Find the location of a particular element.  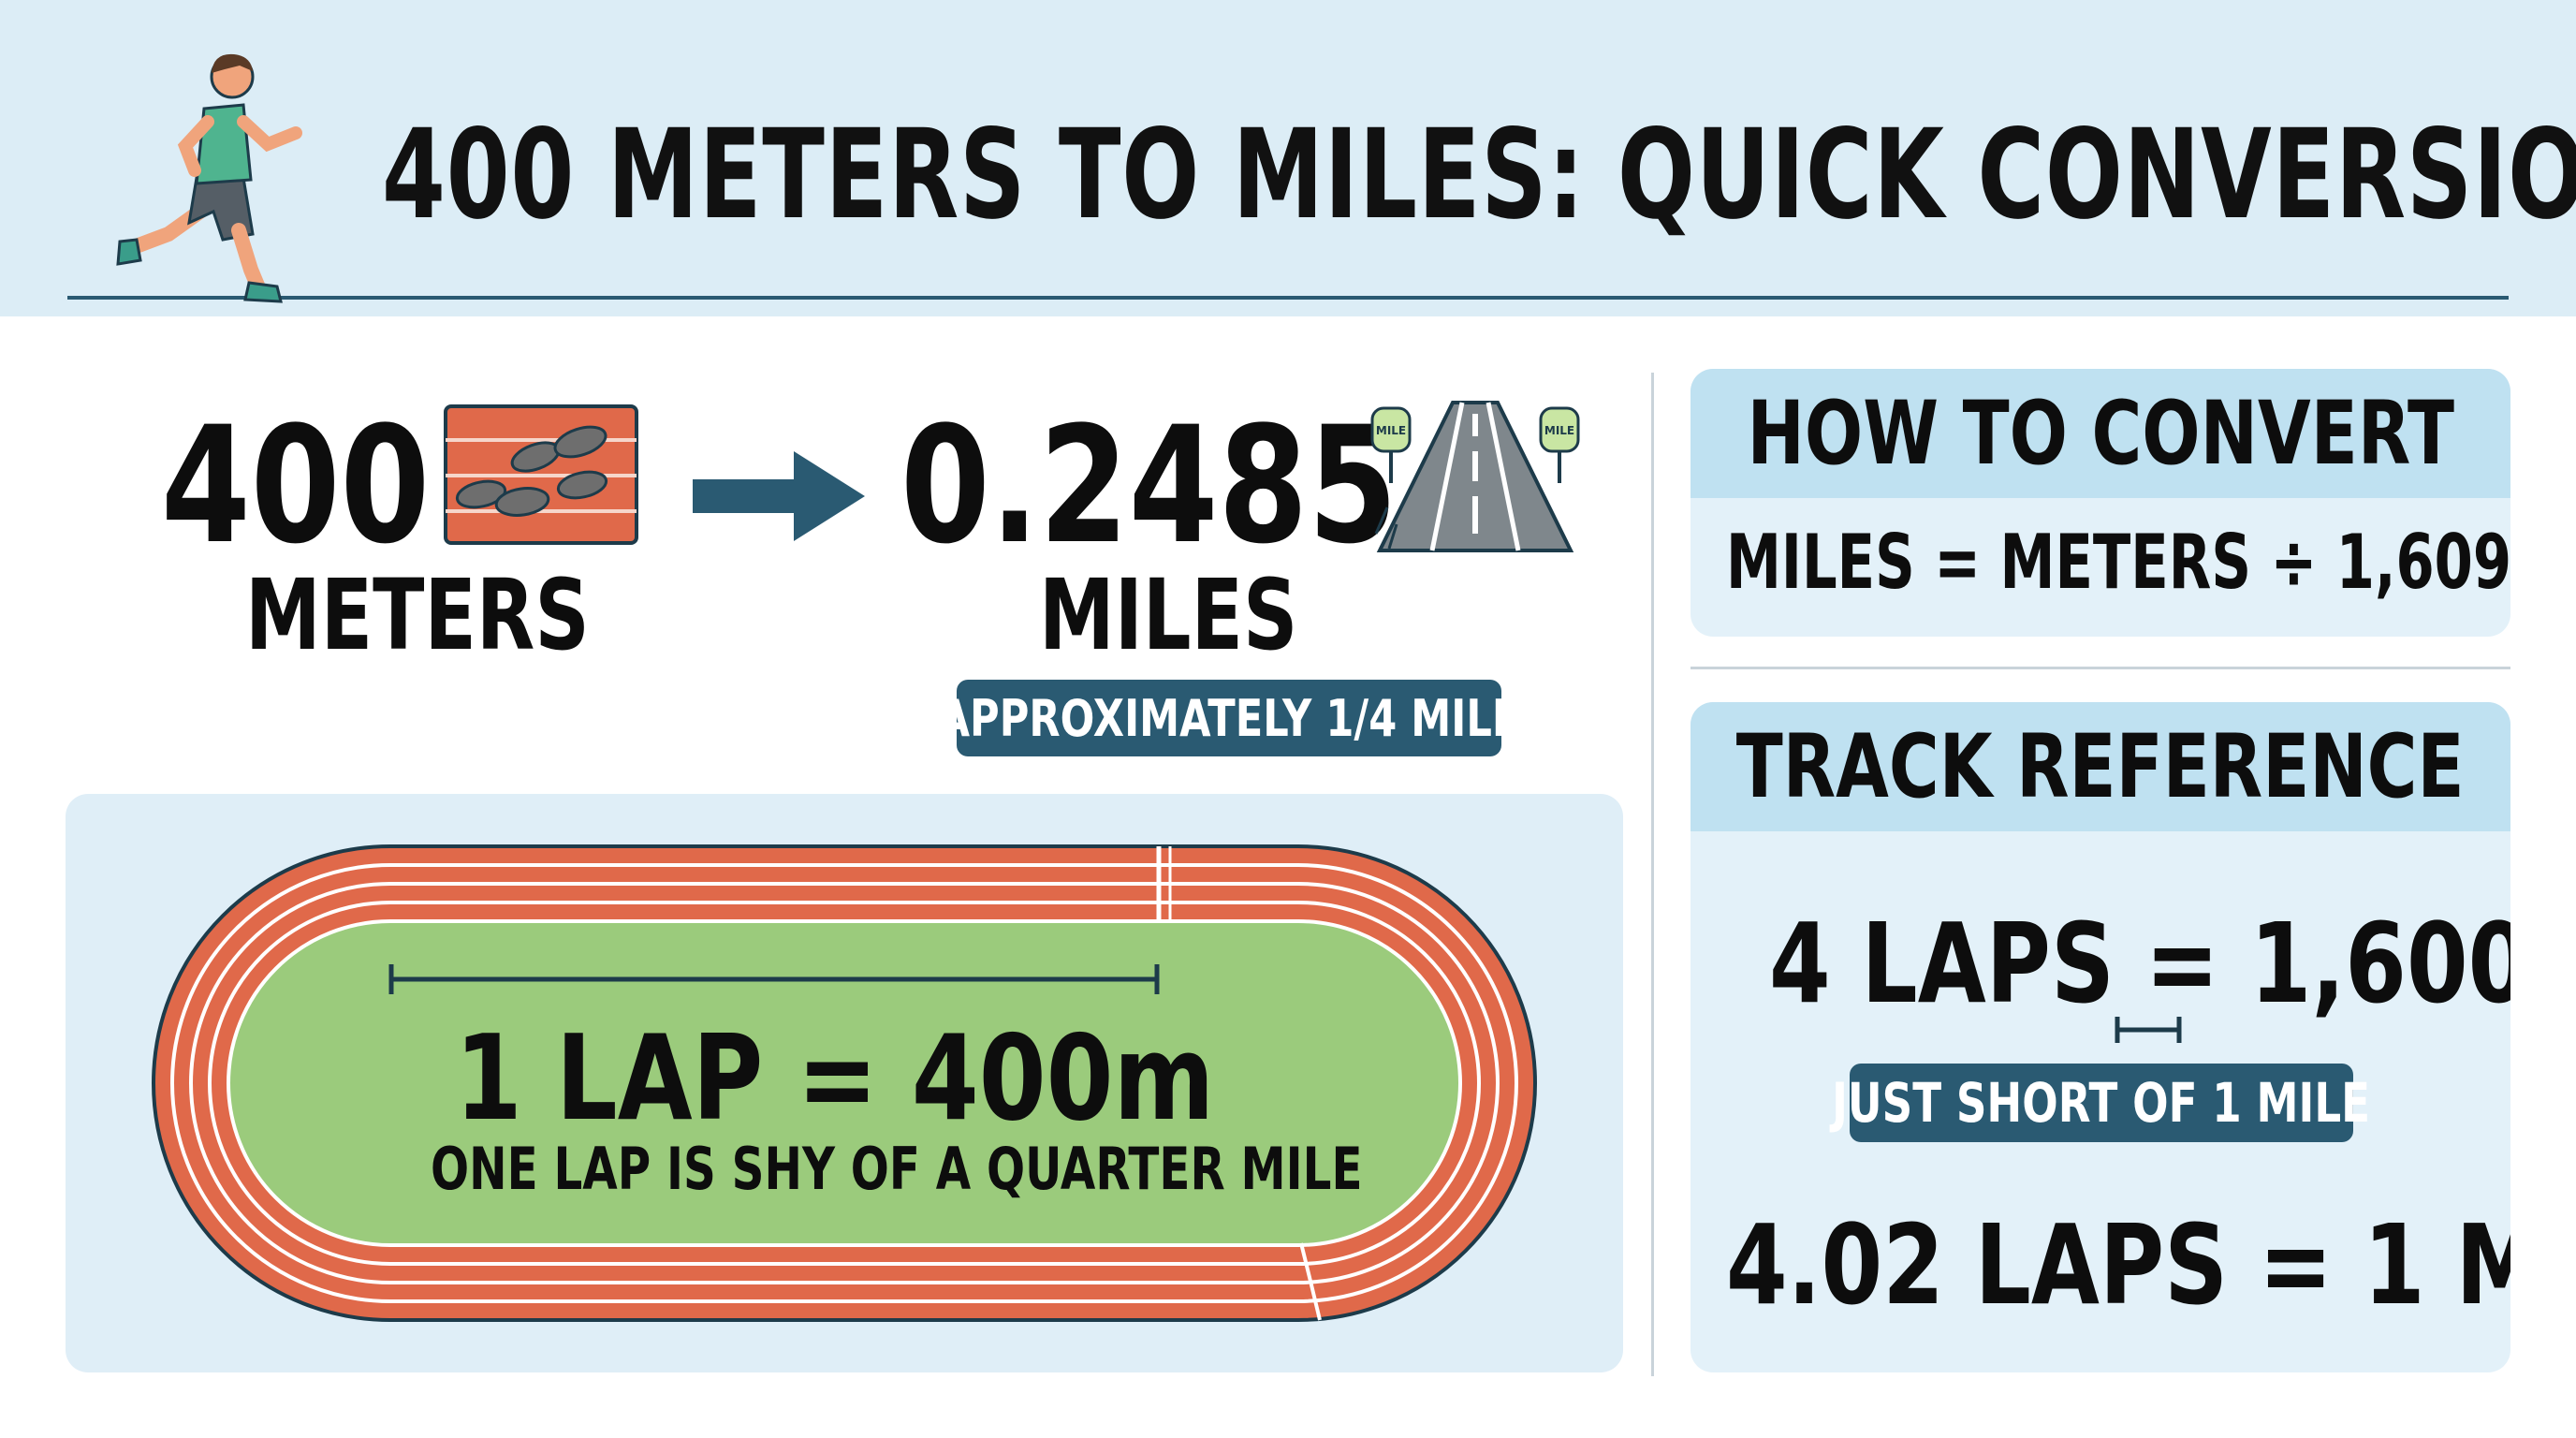

track-reference-heading: TRACK REFERENCE is located at coordinates (2100, 766).